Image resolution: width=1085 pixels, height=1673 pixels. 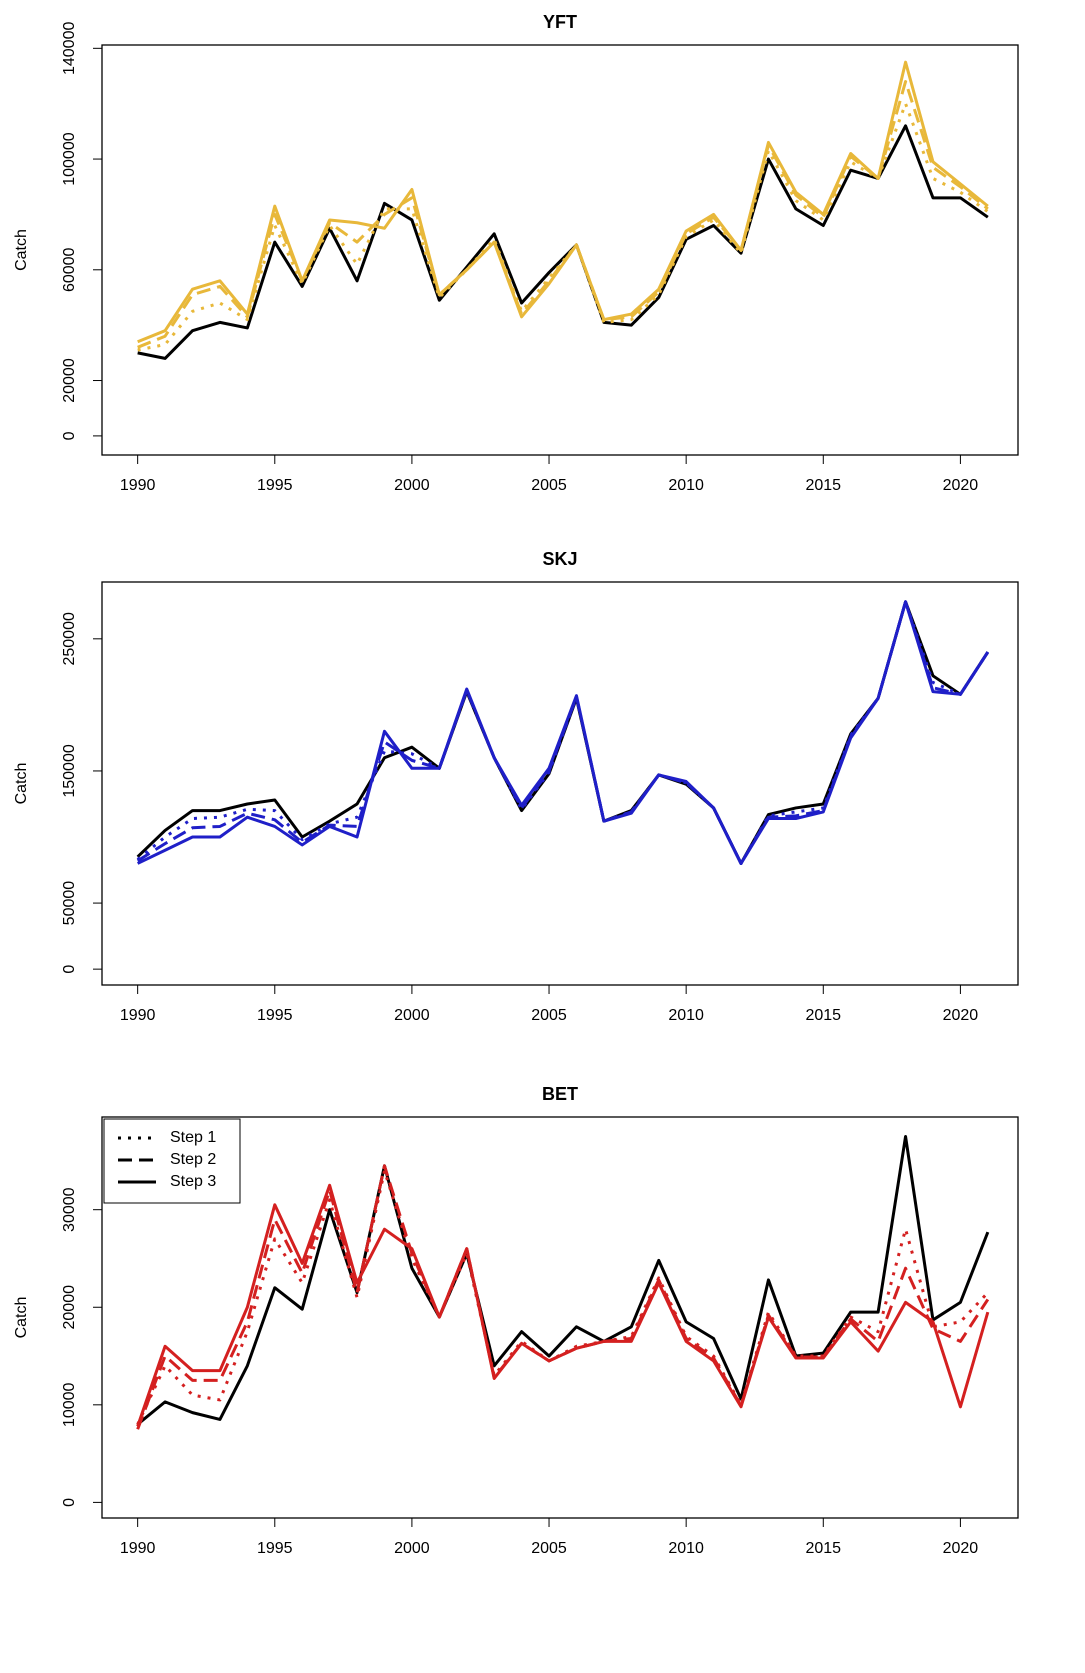 What do you see at coordinates (560, 22) in the screenshot?
I see `chart-title: YFT` at bounding box center [560, 22].